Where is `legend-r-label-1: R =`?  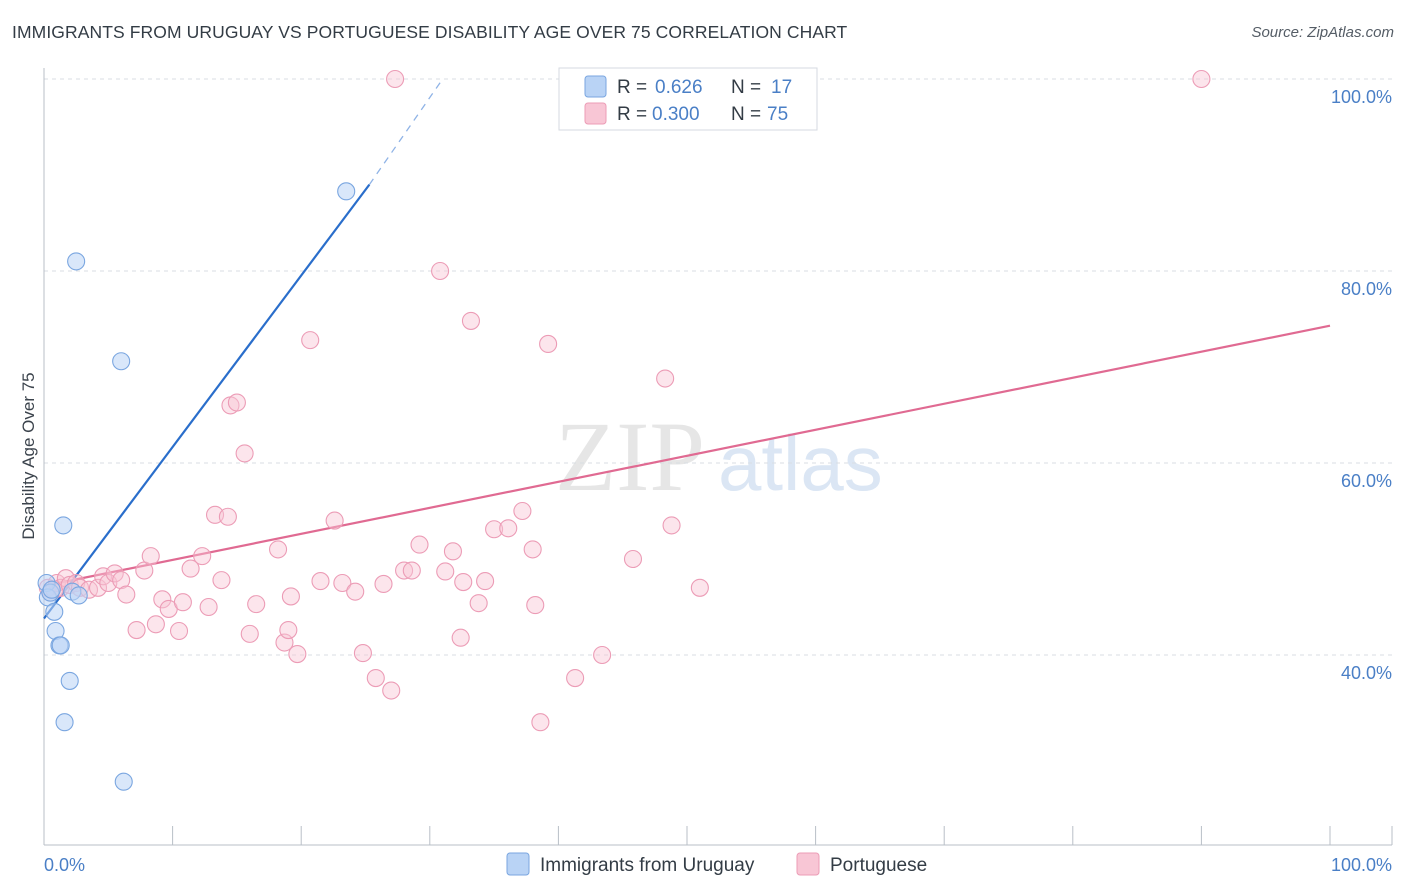 legend-r-label-1: R = is located at coordinates (632, 87).